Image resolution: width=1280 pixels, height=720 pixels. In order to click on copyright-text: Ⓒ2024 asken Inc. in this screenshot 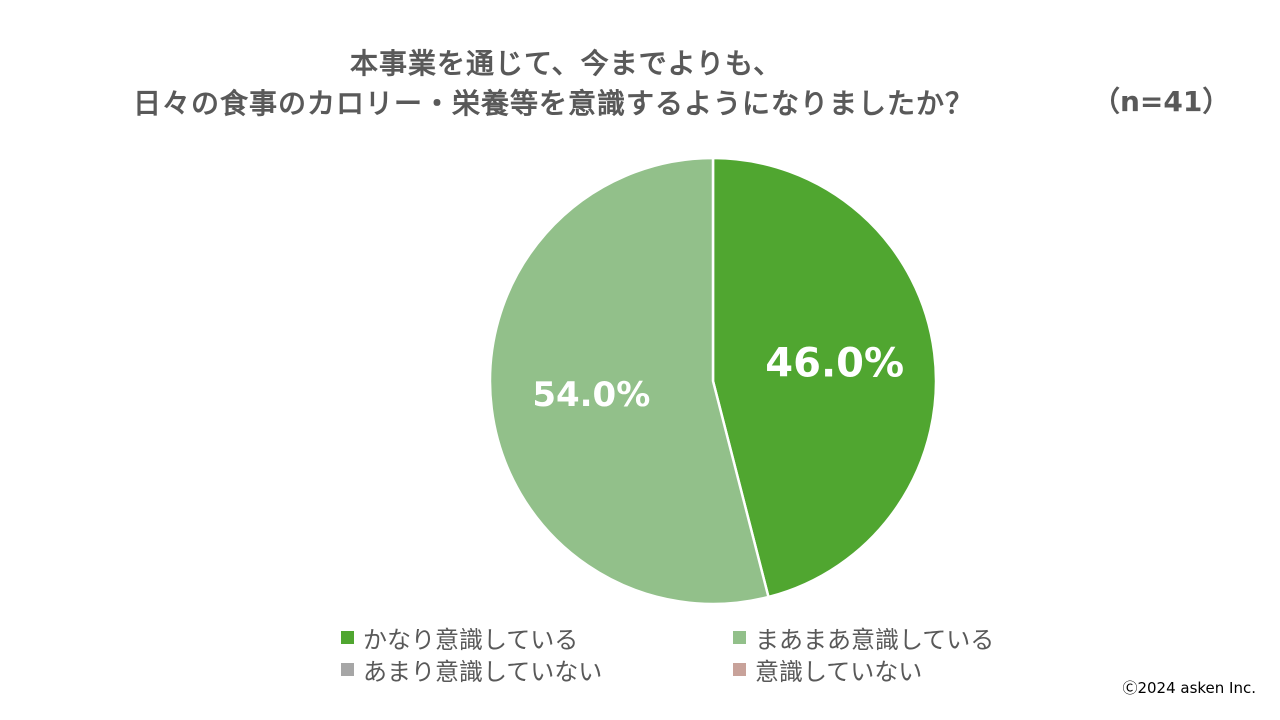, I will do `click(1189, 688)`.